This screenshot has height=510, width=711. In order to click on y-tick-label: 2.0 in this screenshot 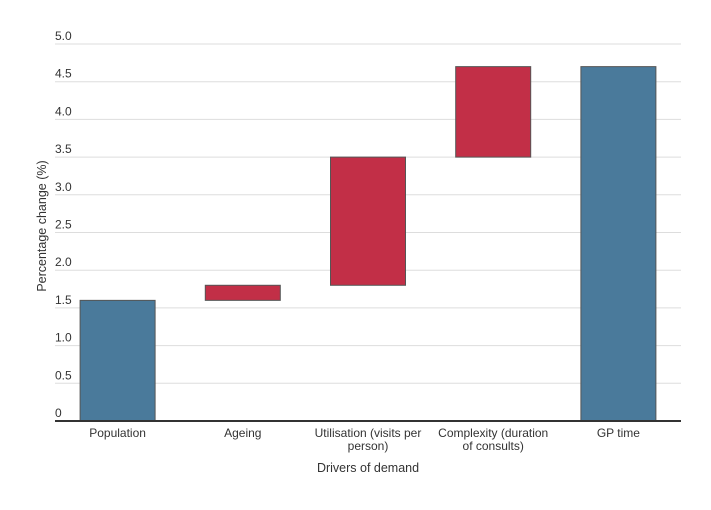, I will do `click(63, 262)`.